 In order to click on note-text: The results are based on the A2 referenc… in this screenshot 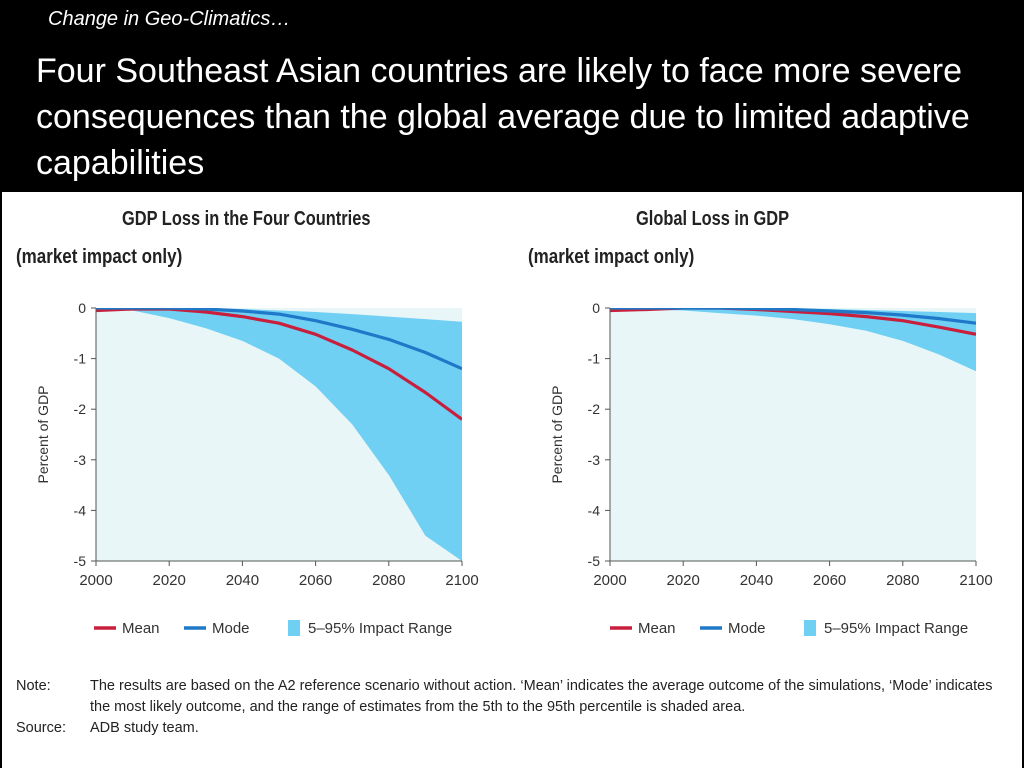, I will do `click(541, 696)`.